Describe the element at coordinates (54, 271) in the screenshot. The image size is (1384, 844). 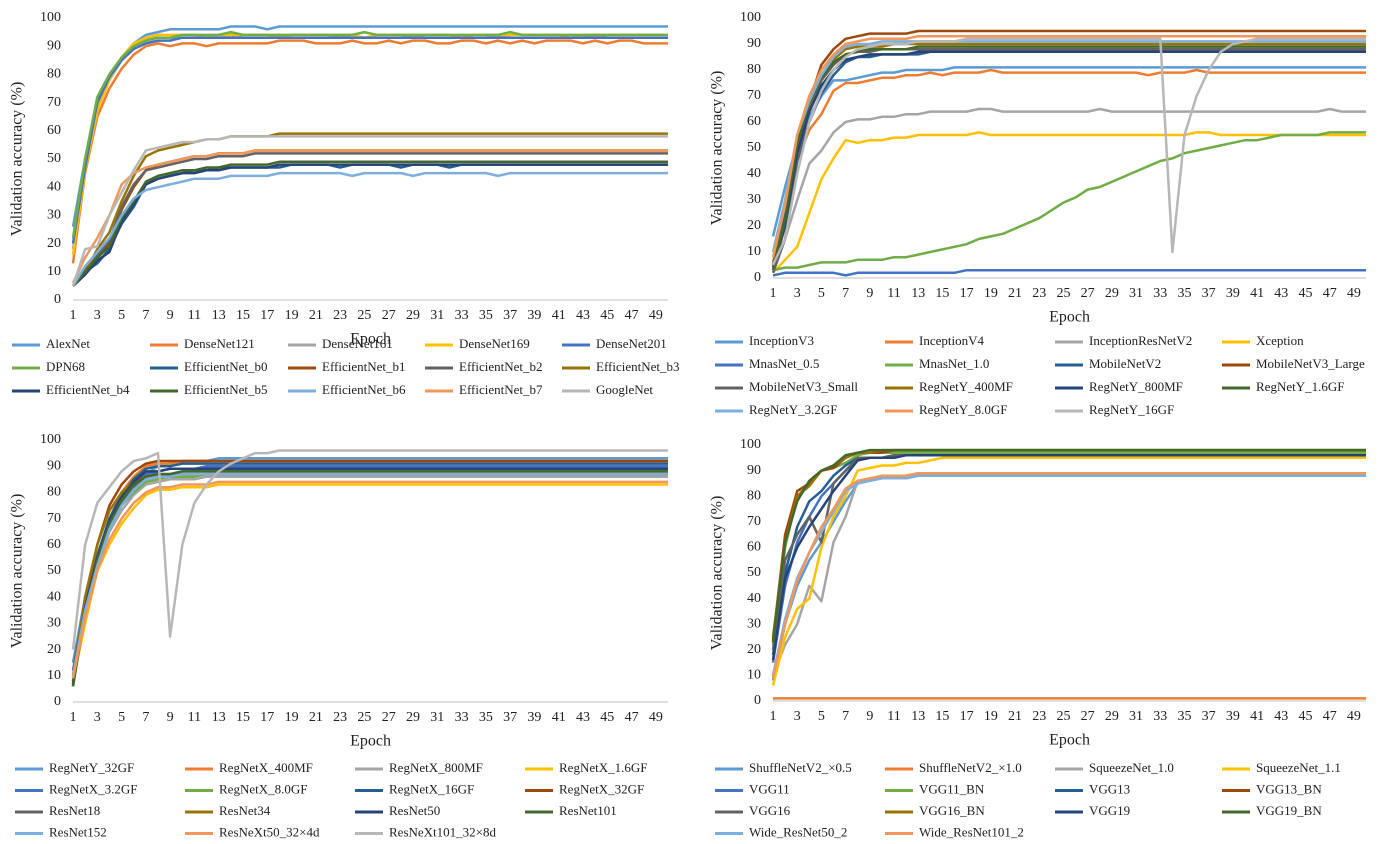
I see `y-tick-label: 10` at that location.